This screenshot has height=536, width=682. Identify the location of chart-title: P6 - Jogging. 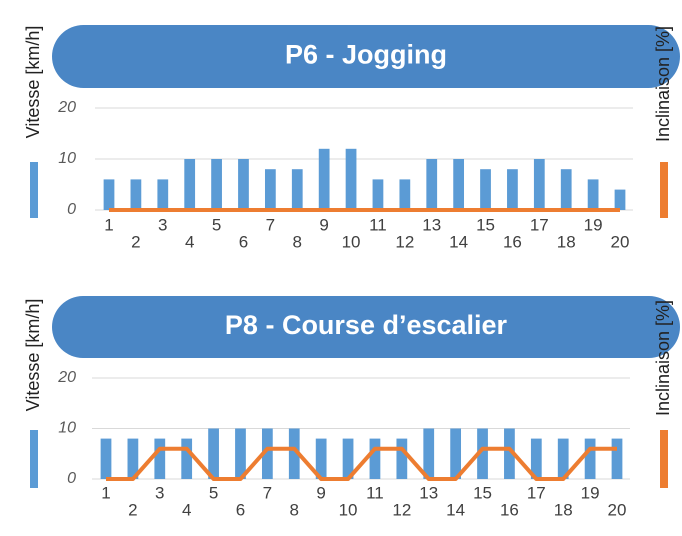
(366, 55).